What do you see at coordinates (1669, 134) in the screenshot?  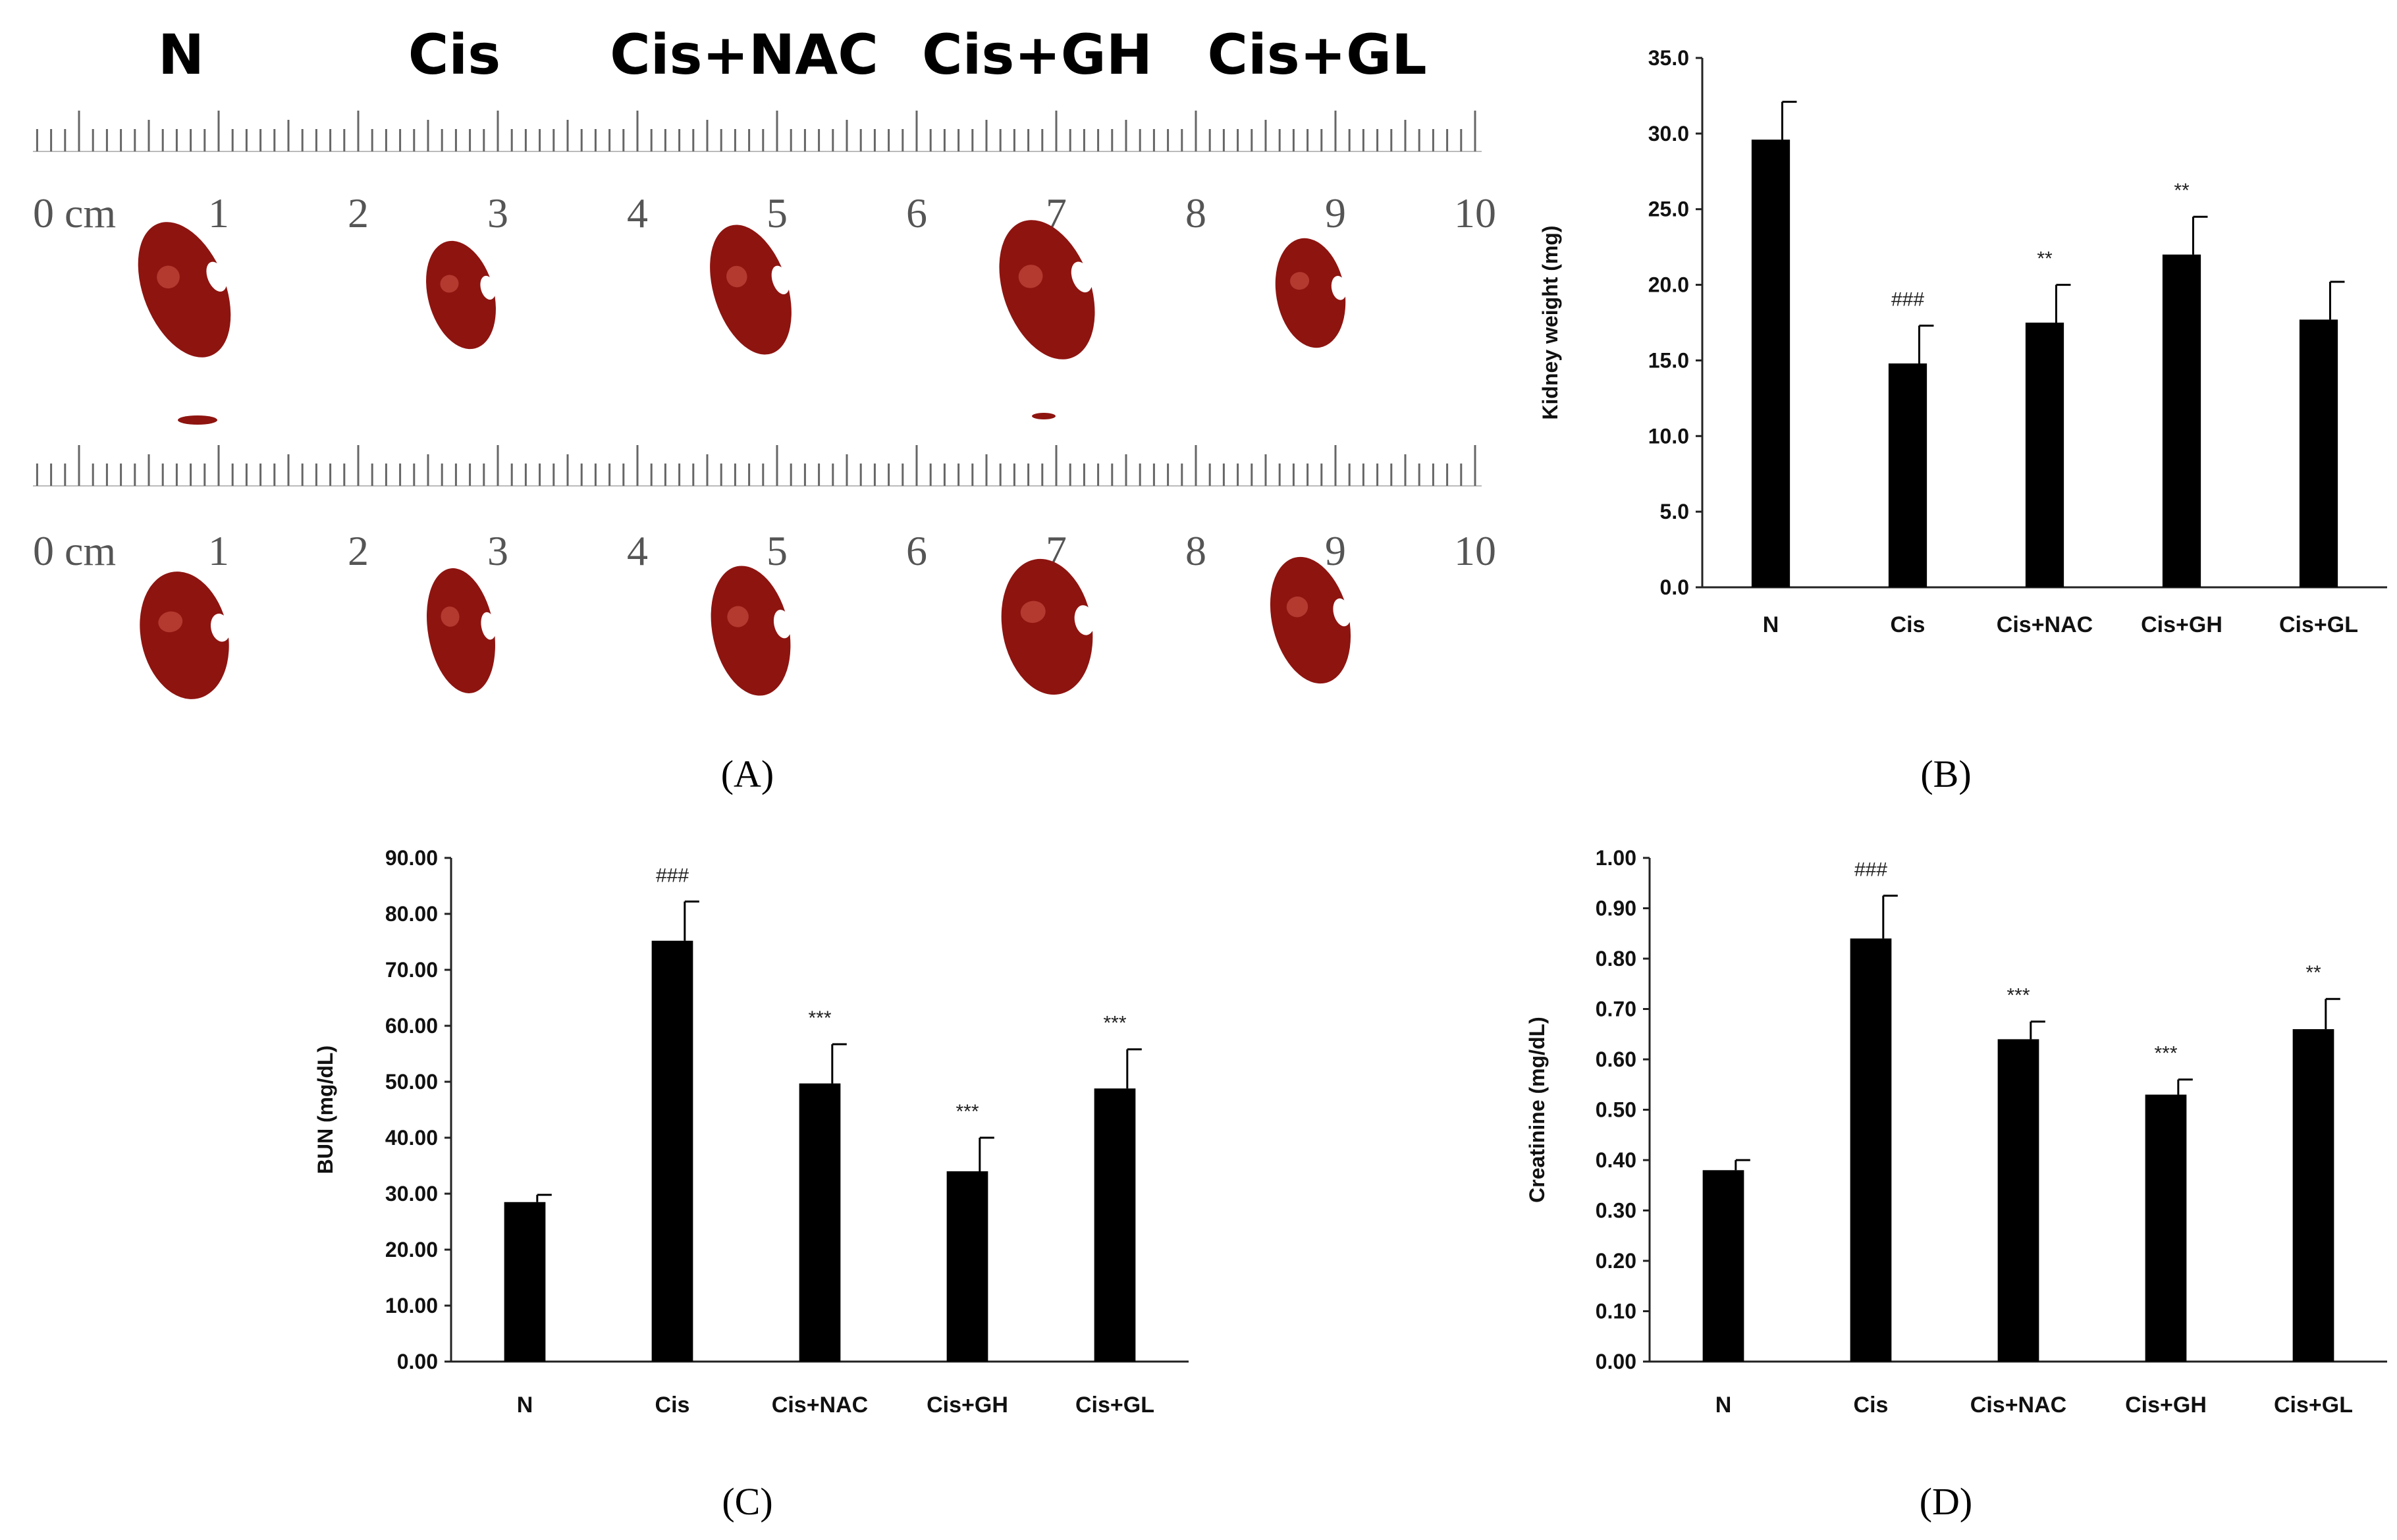 I see `y-tick-label: 30.0` at bounding box center [1669, 134].